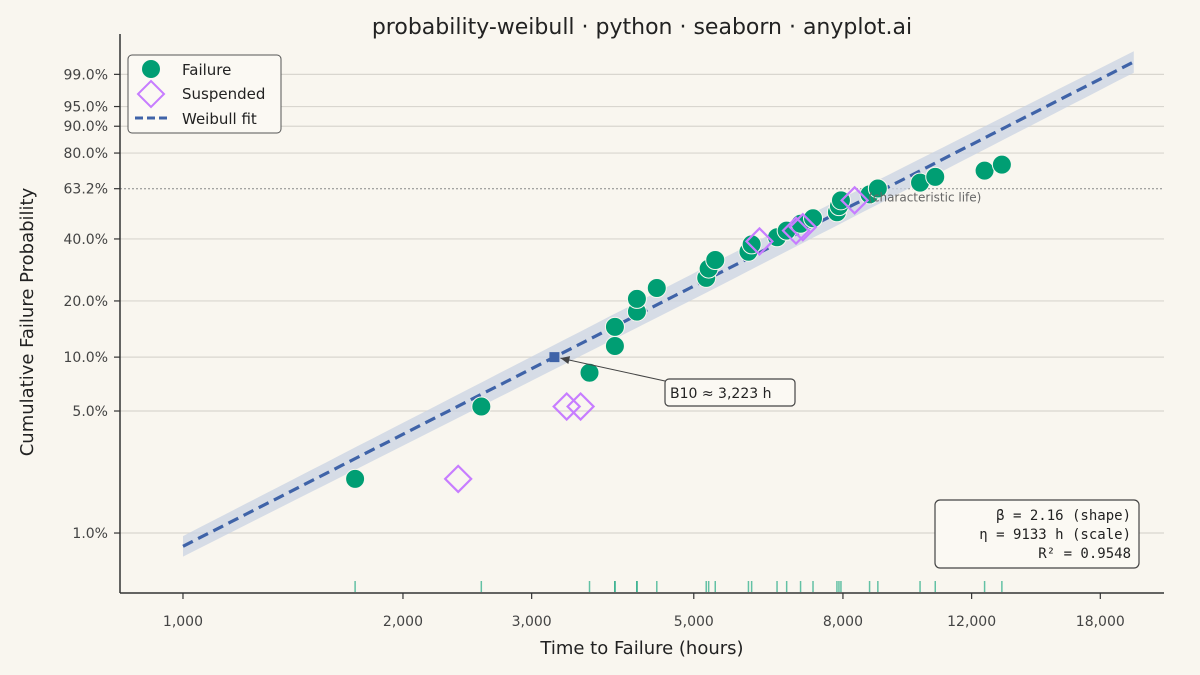 The image size is (1200, 675). Describe the element at coordinates (720, 394) in the screenshot. I see `b10-label: B10 ≈ 3,223 h` at that location.